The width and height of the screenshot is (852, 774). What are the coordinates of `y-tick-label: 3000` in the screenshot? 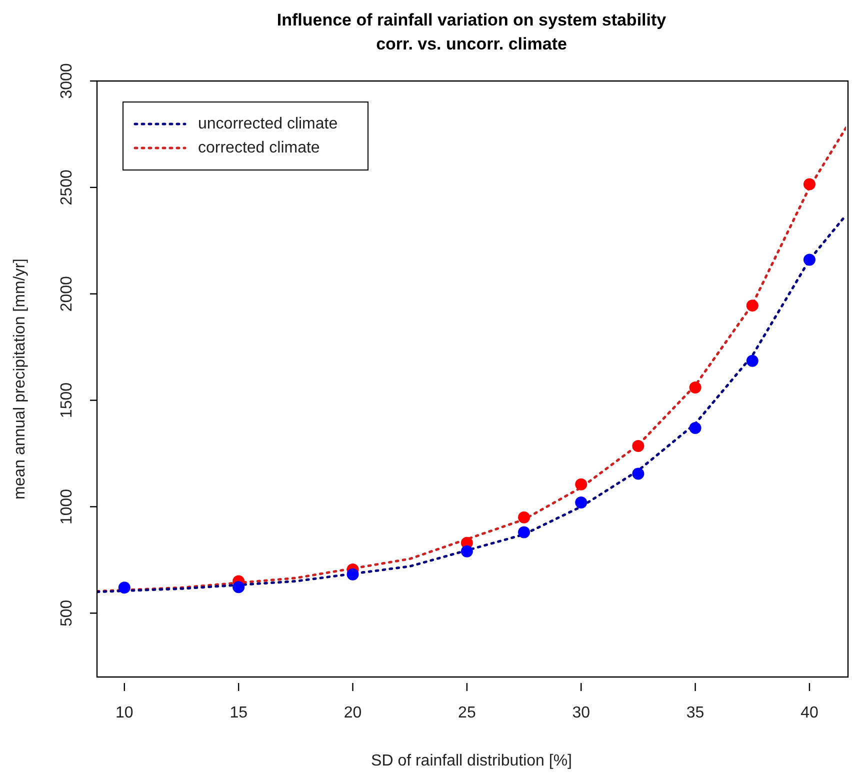 It's located at (67, 81).